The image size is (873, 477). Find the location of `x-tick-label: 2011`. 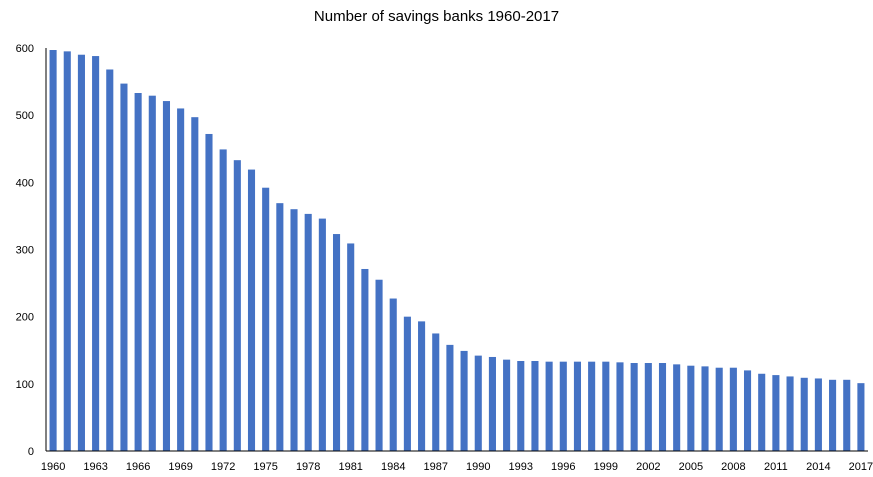

x-tick-label: 2011 is located at coordinates (776, 467).